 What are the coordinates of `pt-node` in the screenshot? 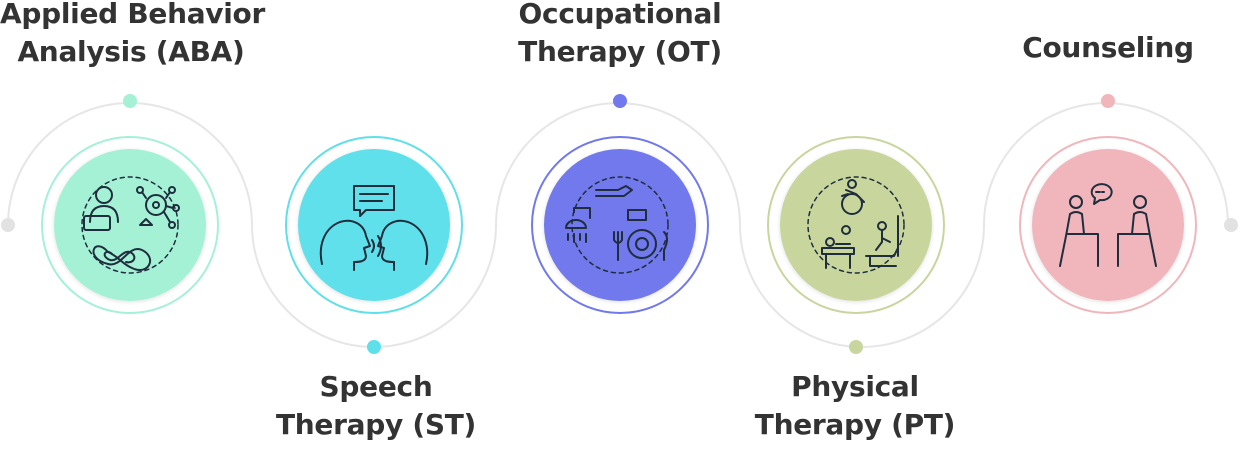 It's located at (856, 225).